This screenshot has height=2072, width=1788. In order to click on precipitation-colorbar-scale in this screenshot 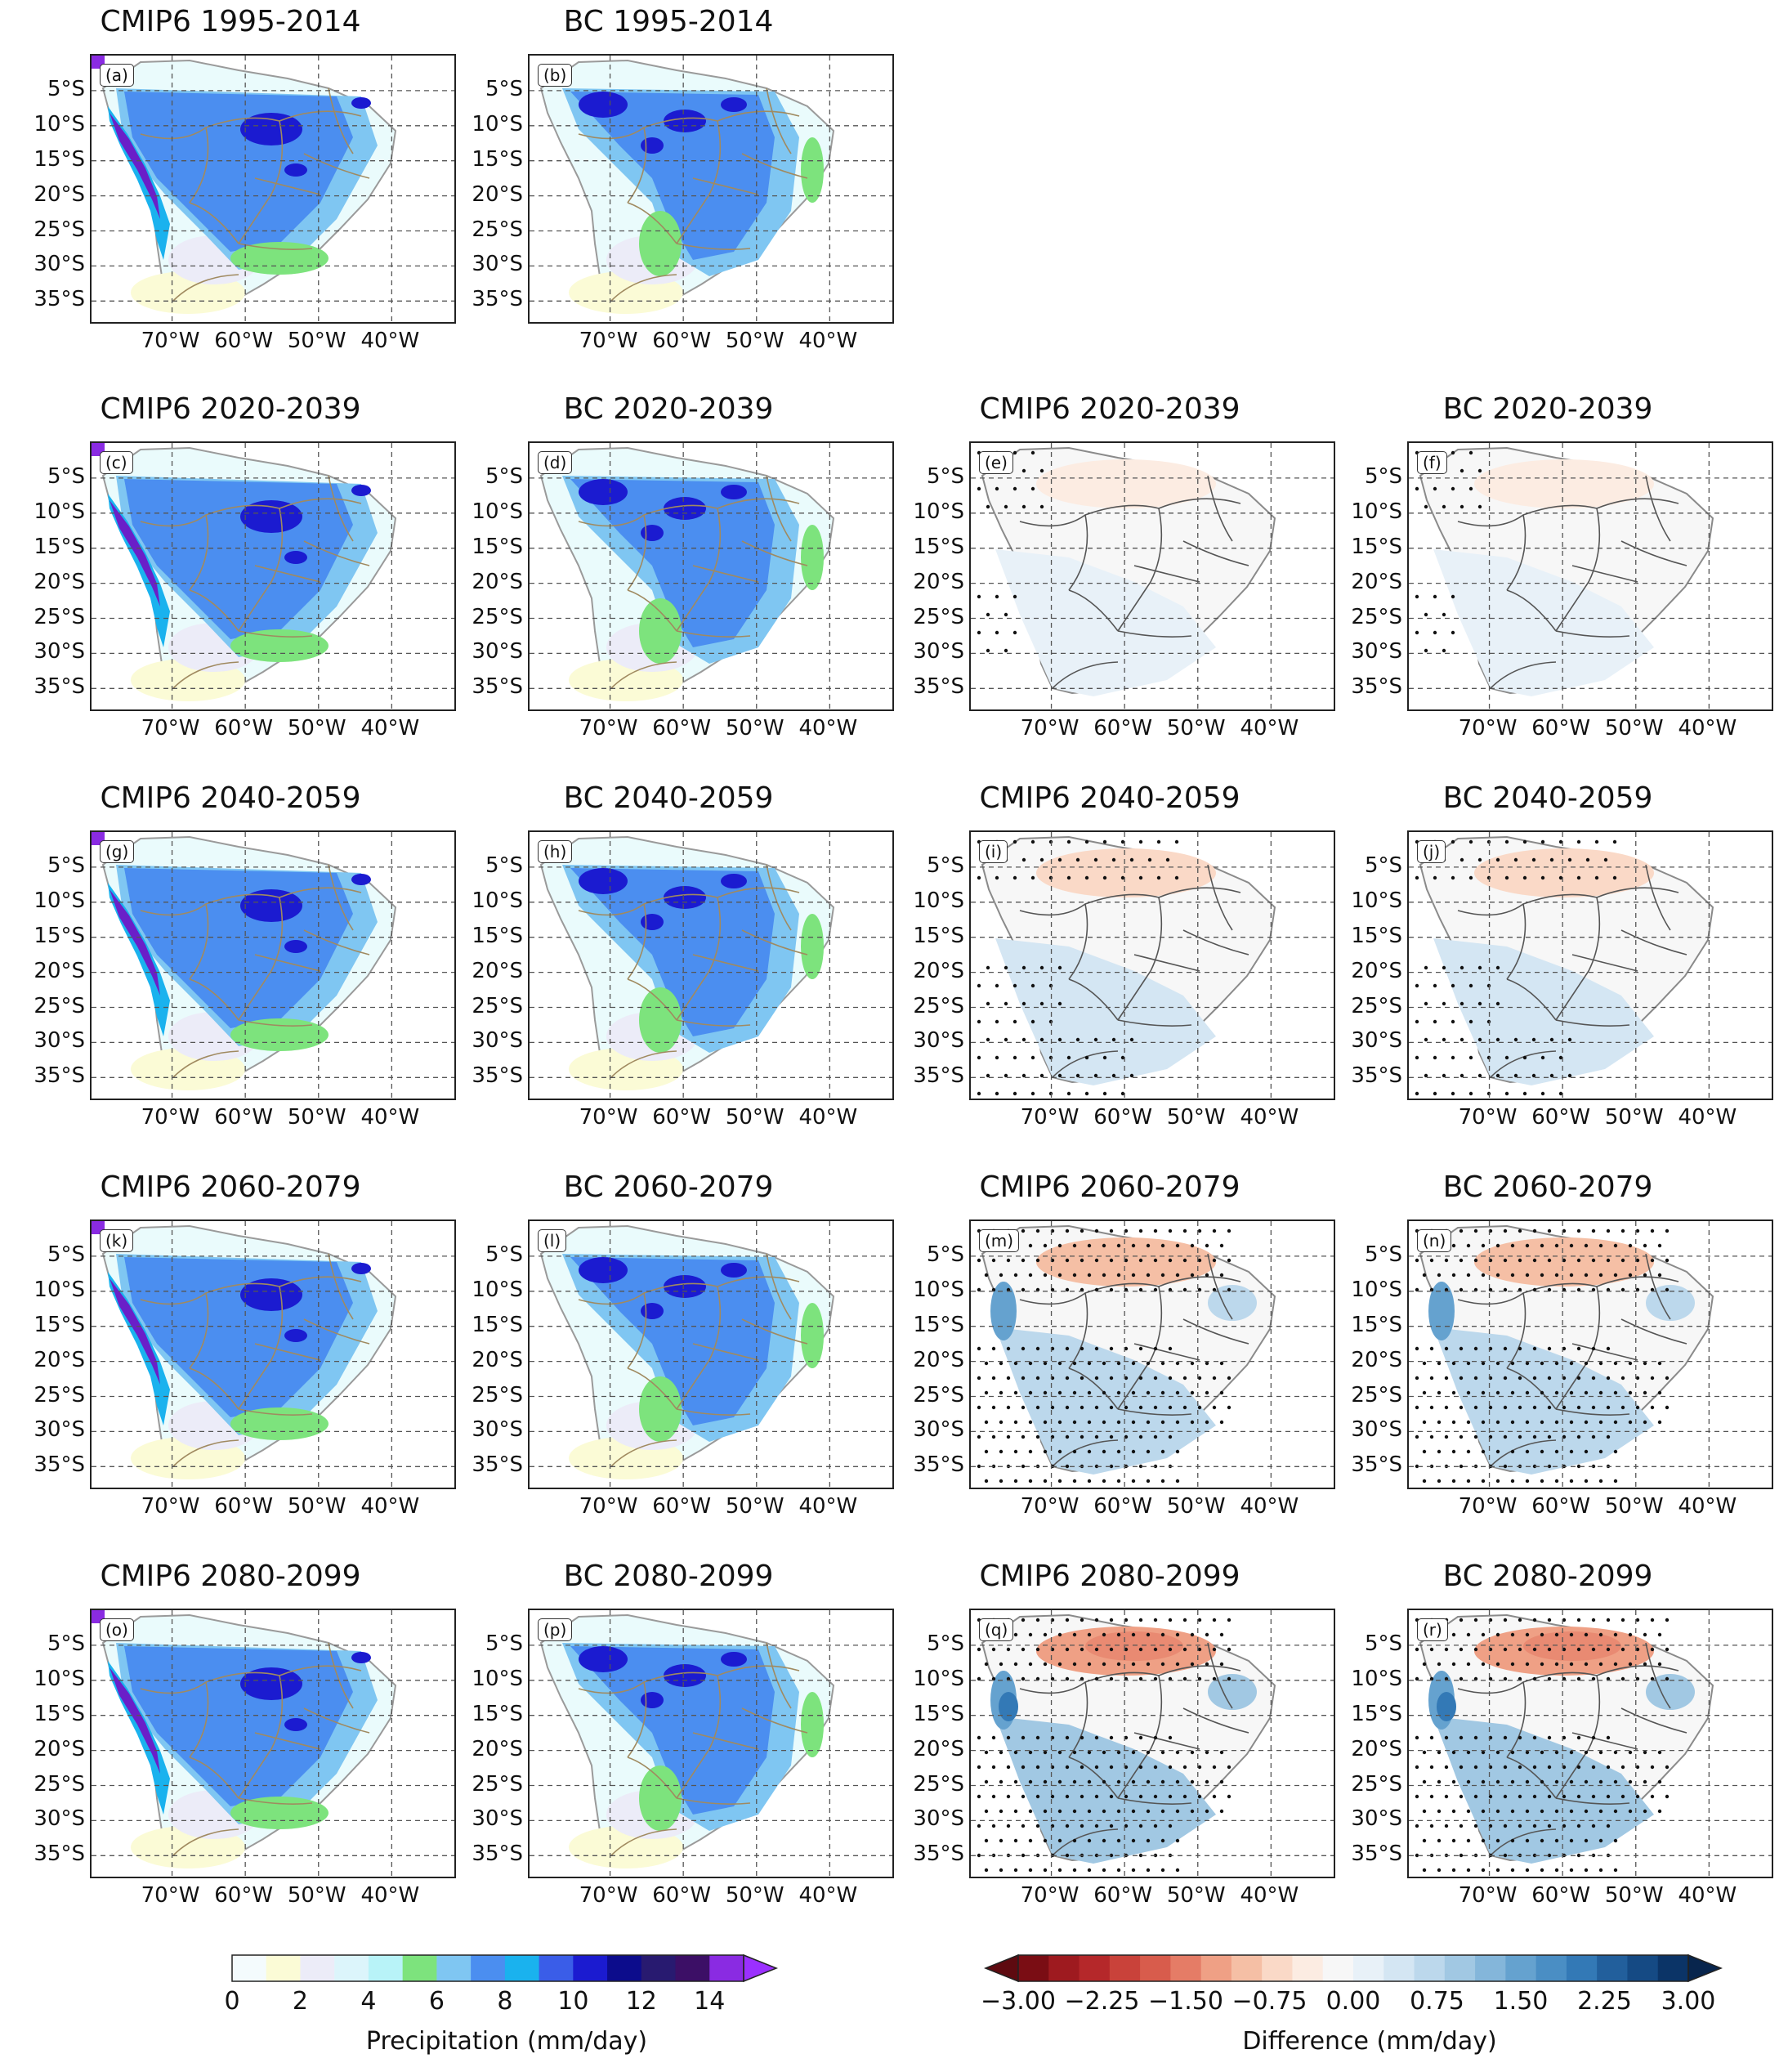, I will do `click(505, 1968)`.